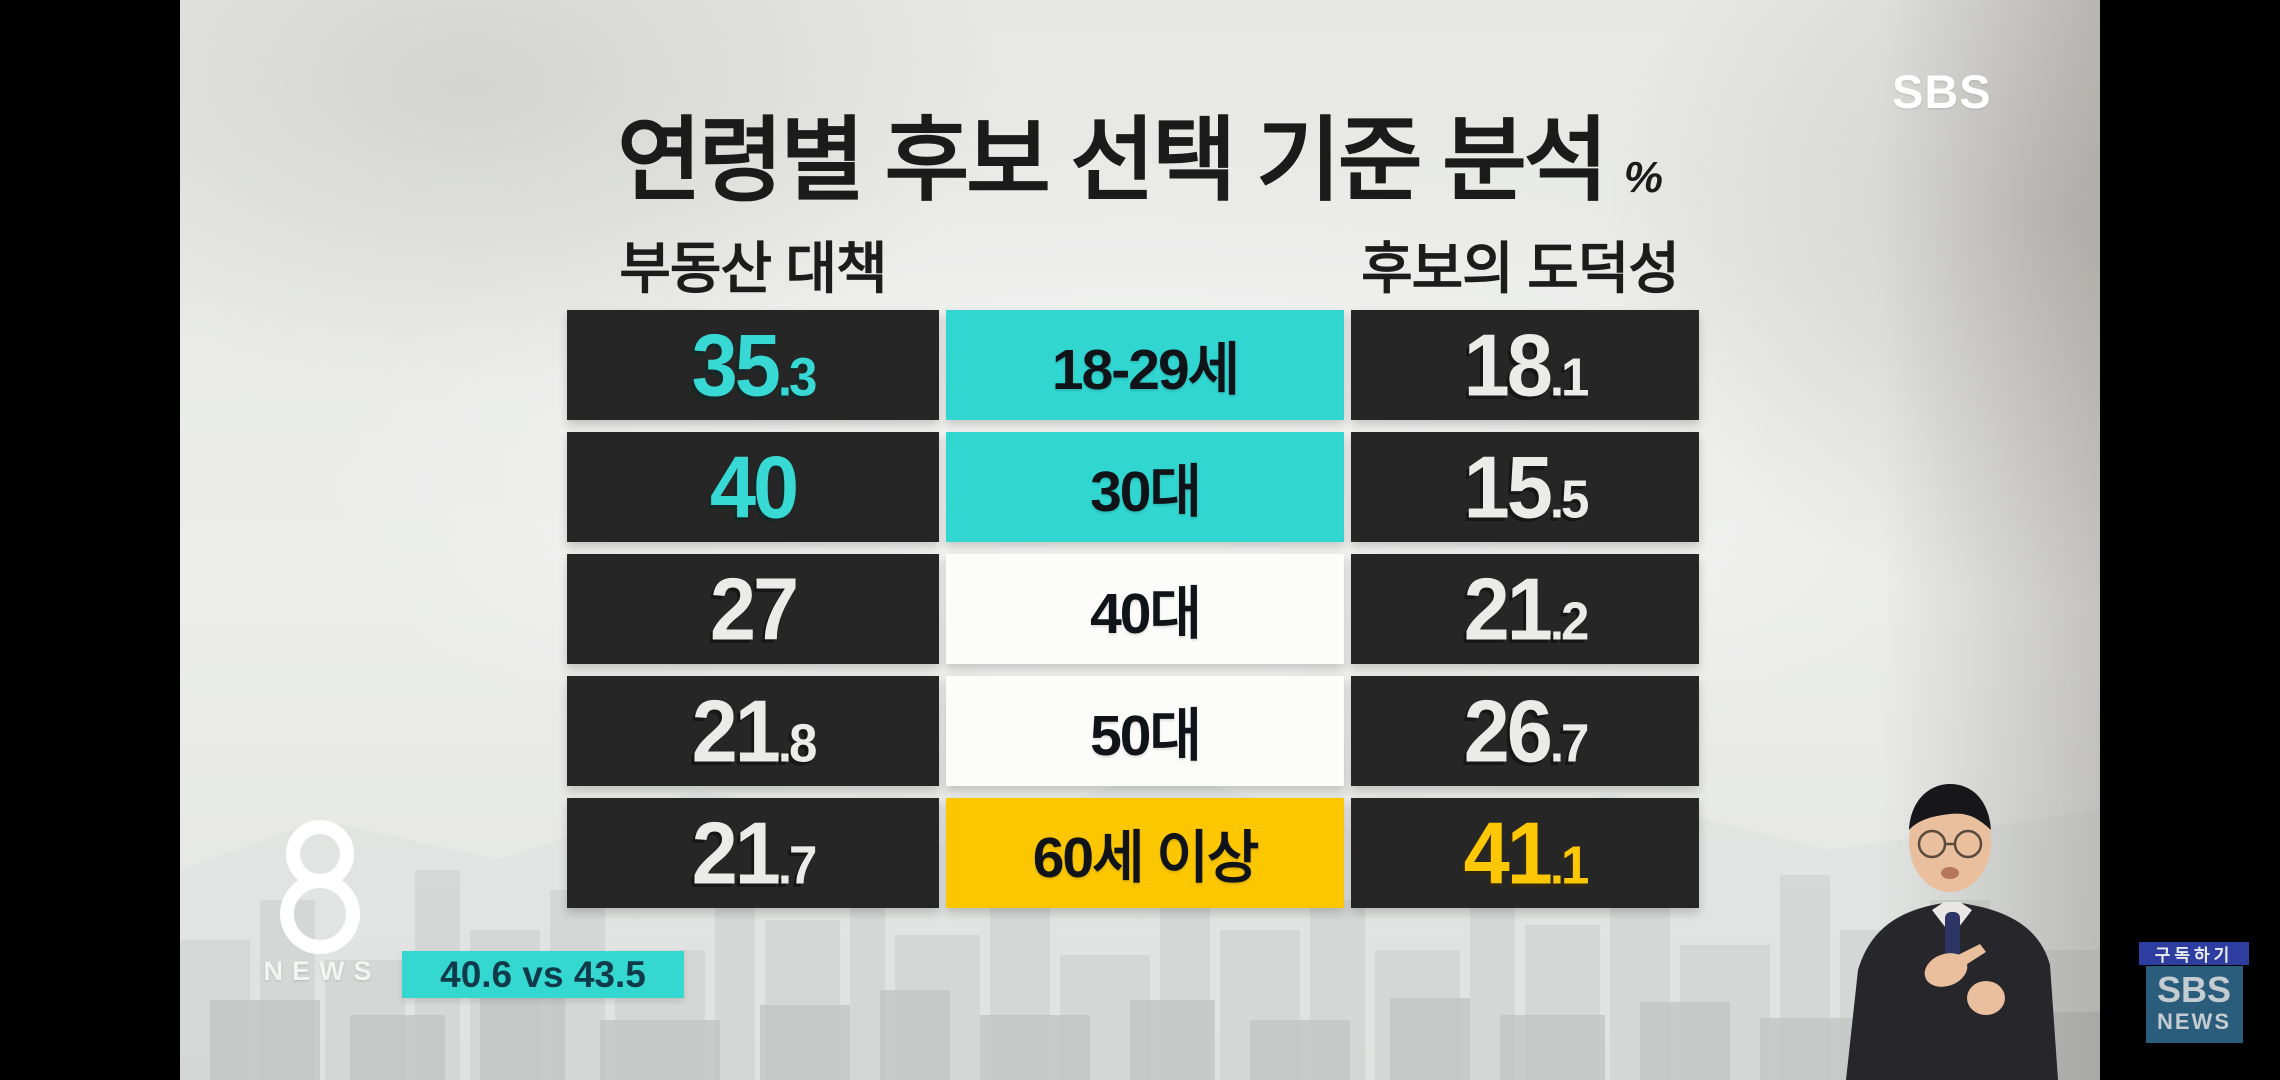 The image size is (2280, 1080). I want to click on sbs-news-logo: SBS NEWS, so click(2194, 1004).